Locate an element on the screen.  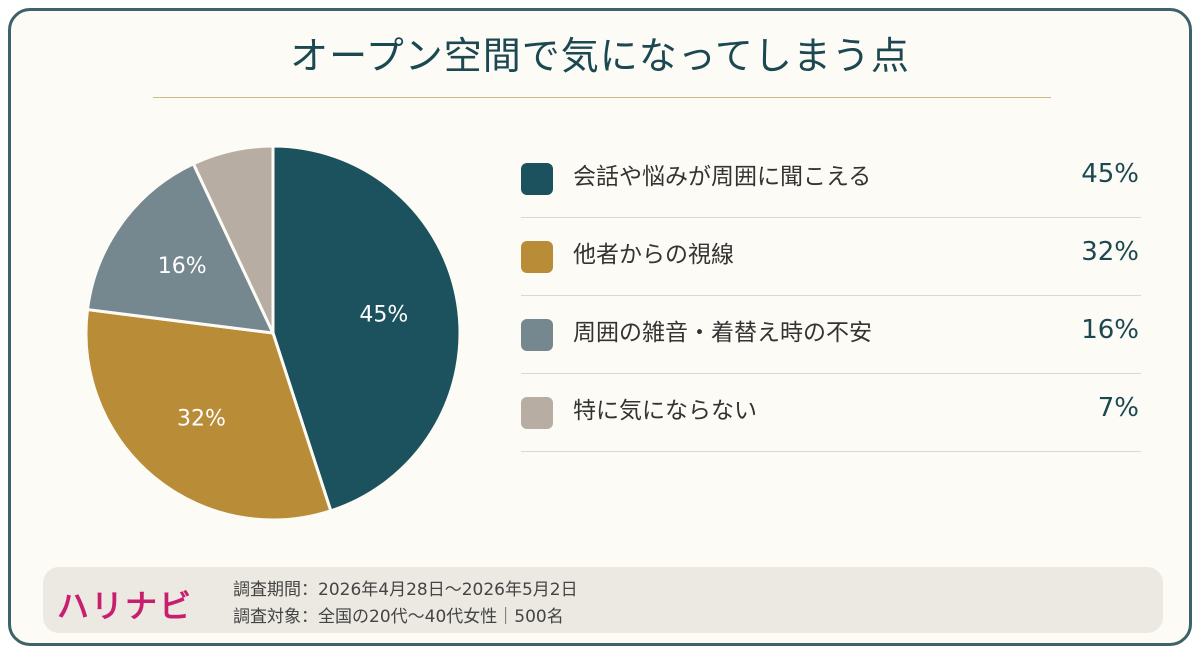
legend-label: 特に気にならない is located at coordinates (665, 411).